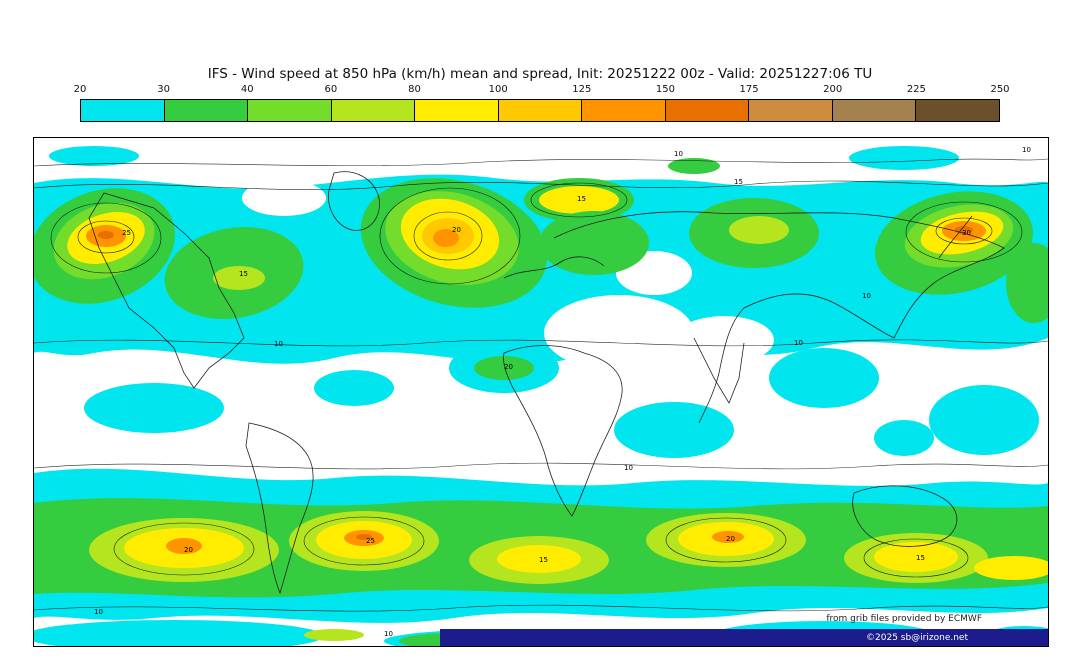 Image resolution: width=1080 pixels, height=658 pixels. Describe the element at coordinates (80, 89) in the screenshot. I see `colorbar-tick-label: 20` at that location.